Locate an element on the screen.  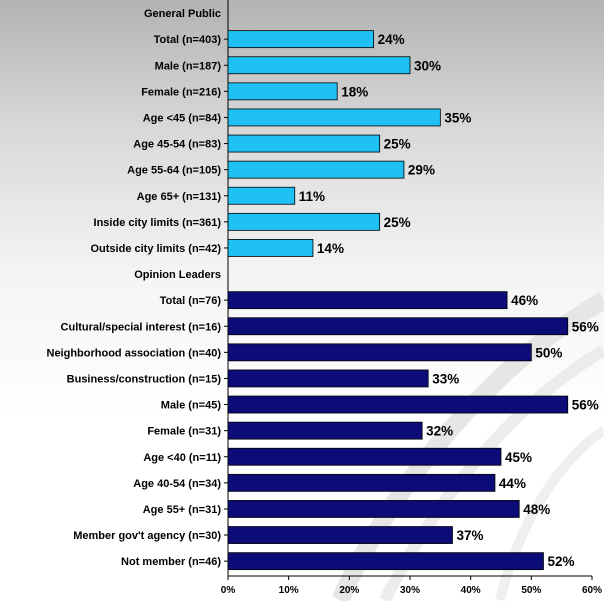
category-label: Male (n=187) is located at coordinates (188, 66).